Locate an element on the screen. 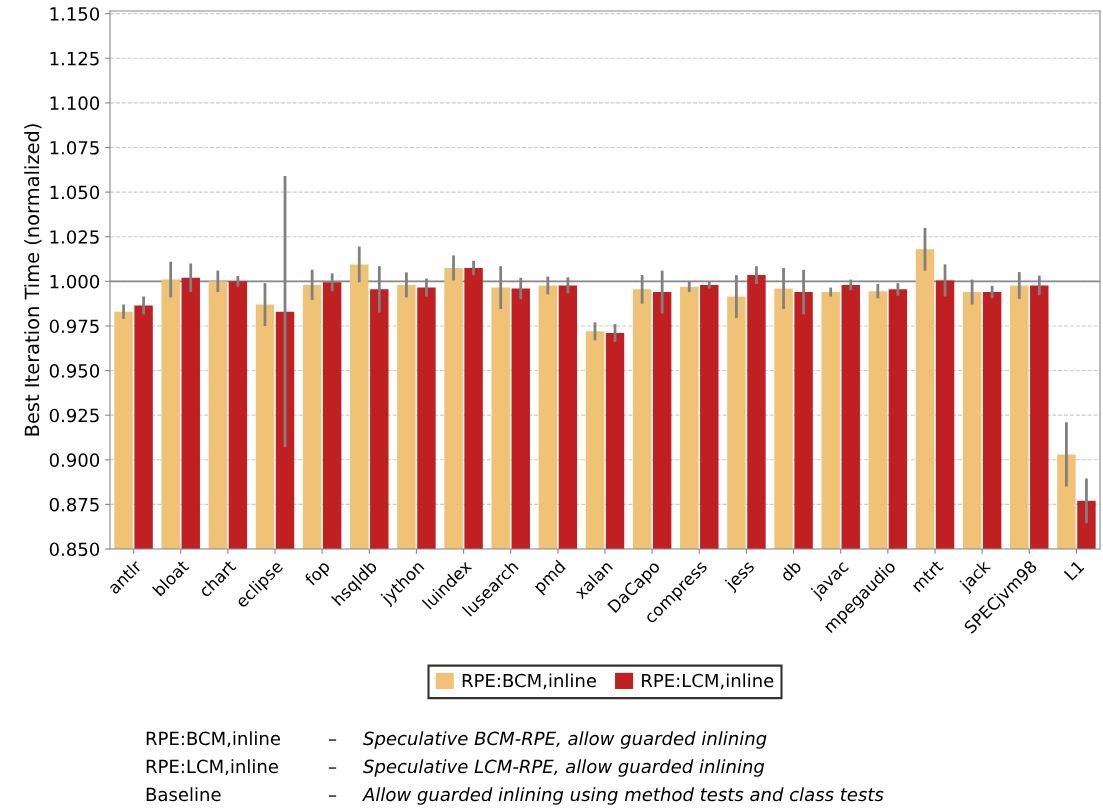 Image resolution: width=1103 pixels, height=811 pixels. y-tick-label: 0.925 is located at coordinates (74, 415).